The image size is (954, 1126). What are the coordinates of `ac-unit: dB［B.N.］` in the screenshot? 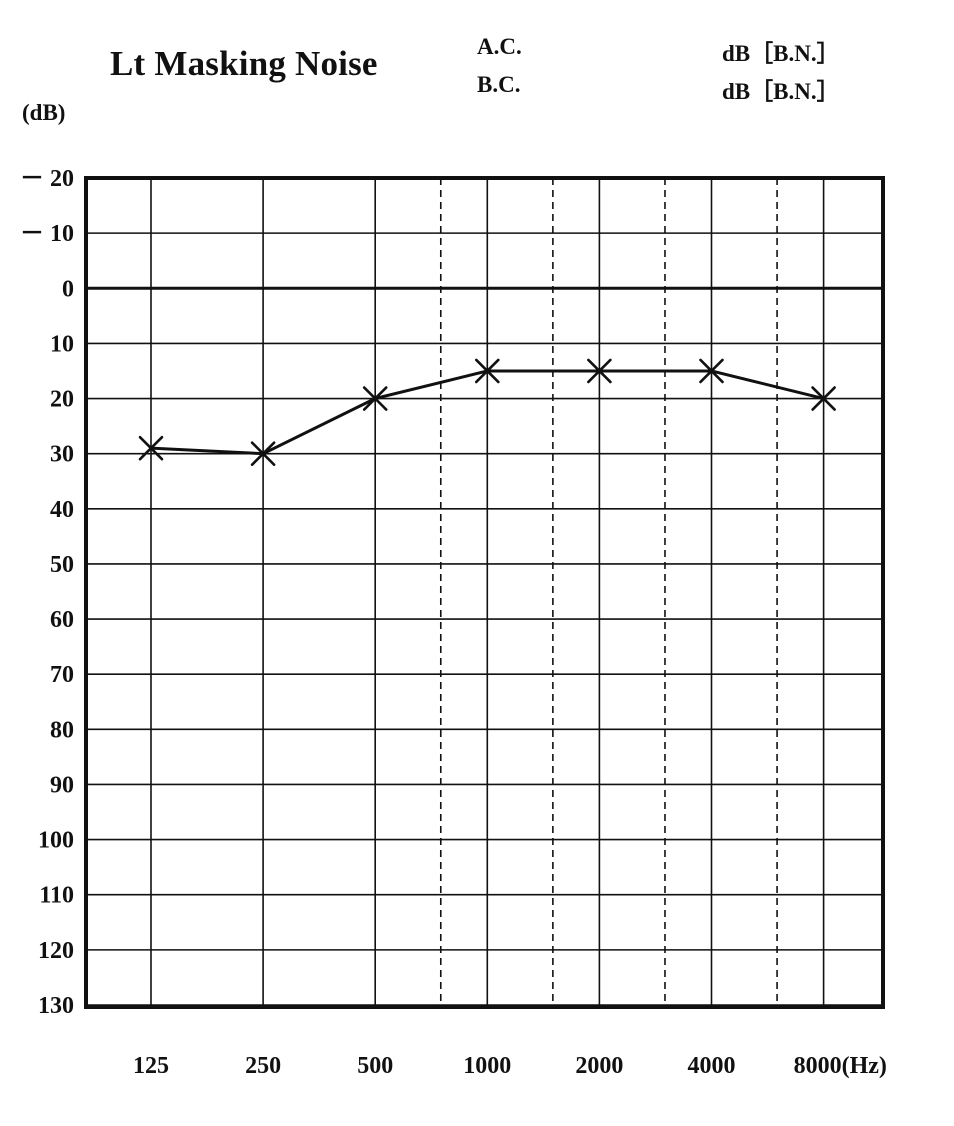 It's located at (781, 53).